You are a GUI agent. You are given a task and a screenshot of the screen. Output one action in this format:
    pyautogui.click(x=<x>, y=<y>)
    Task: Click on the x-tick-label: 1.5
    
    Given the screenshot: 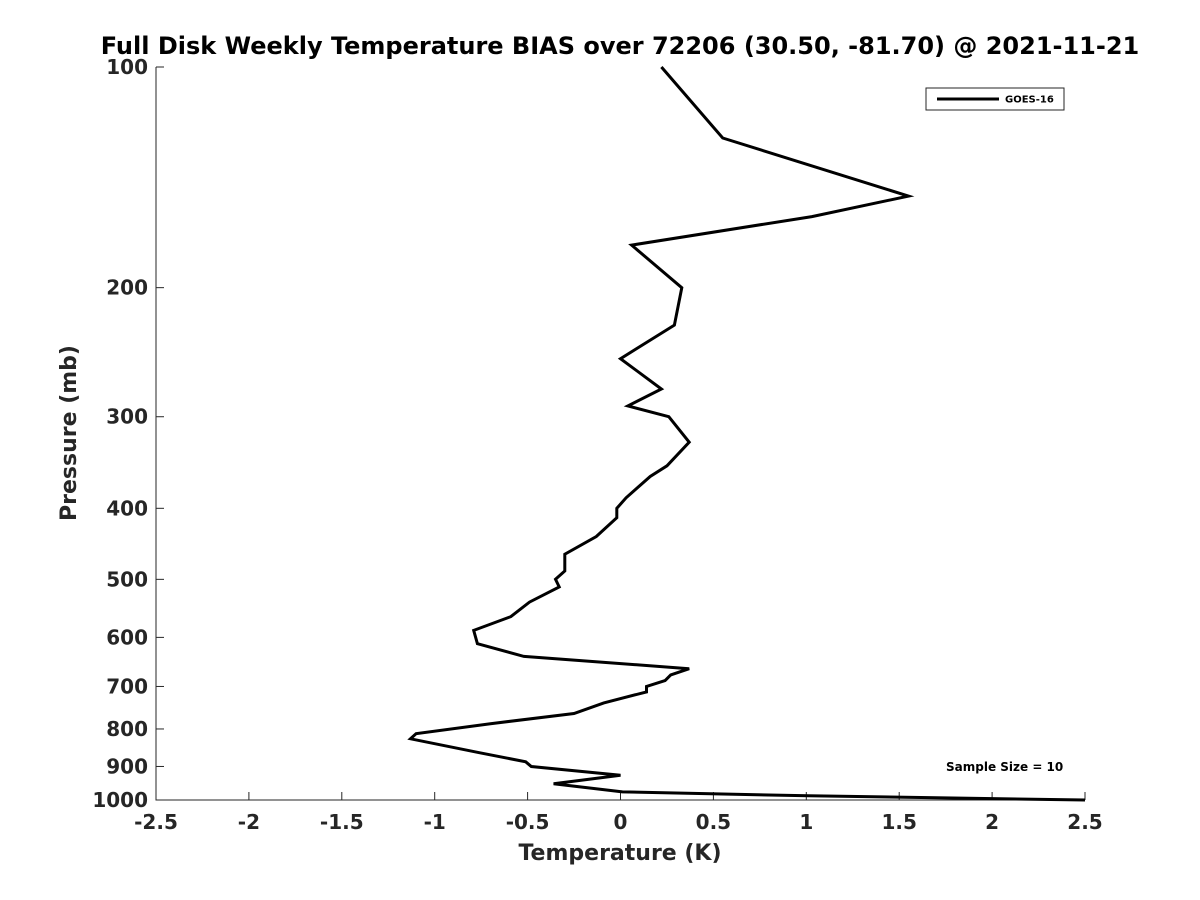 What is the action you would take?
    pyautogui.click(x=898, y=822)
    